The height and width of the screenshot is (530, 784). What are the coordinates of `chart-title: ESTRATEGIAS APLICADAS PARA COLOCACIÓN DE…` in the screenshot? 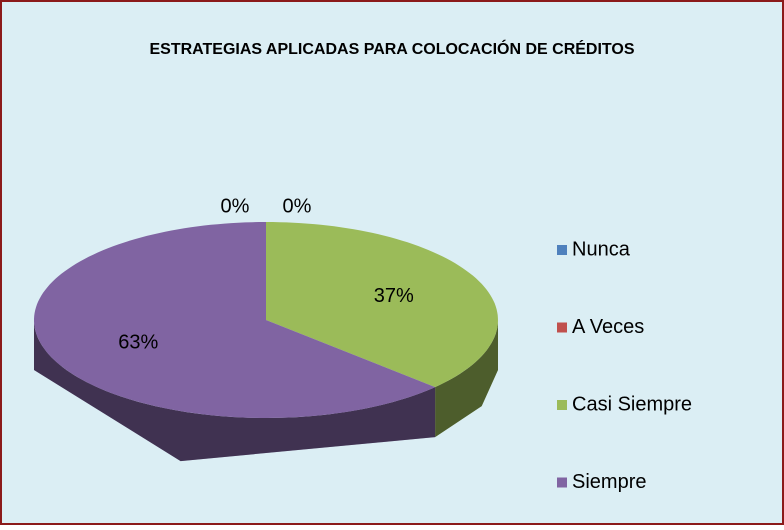 It's located at (391, 48).